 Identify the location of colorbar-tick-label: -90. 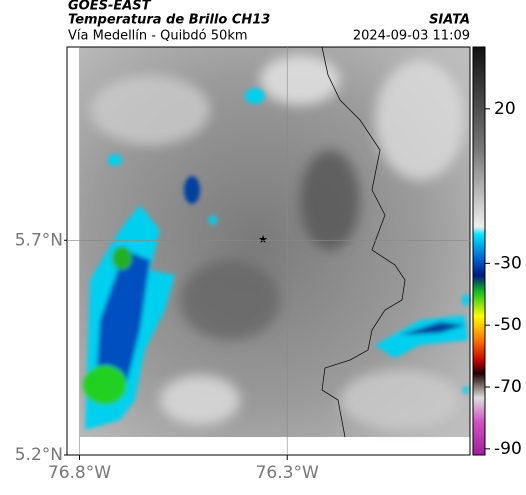
(508, 449).